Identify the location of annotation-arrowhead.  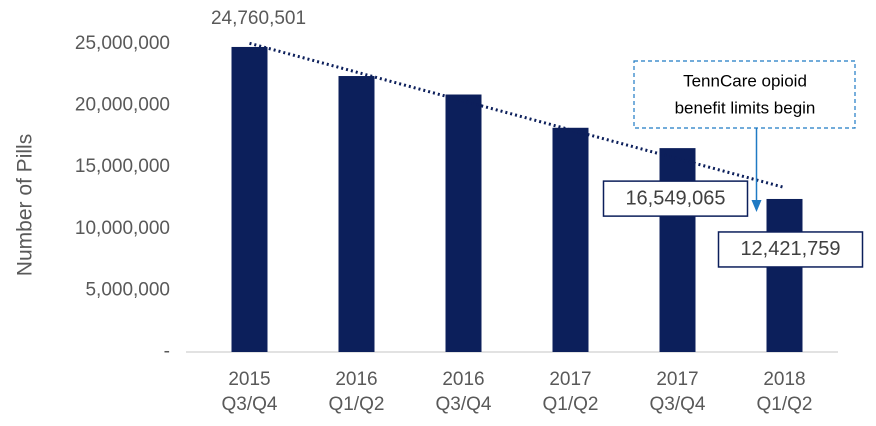
(756, 206).